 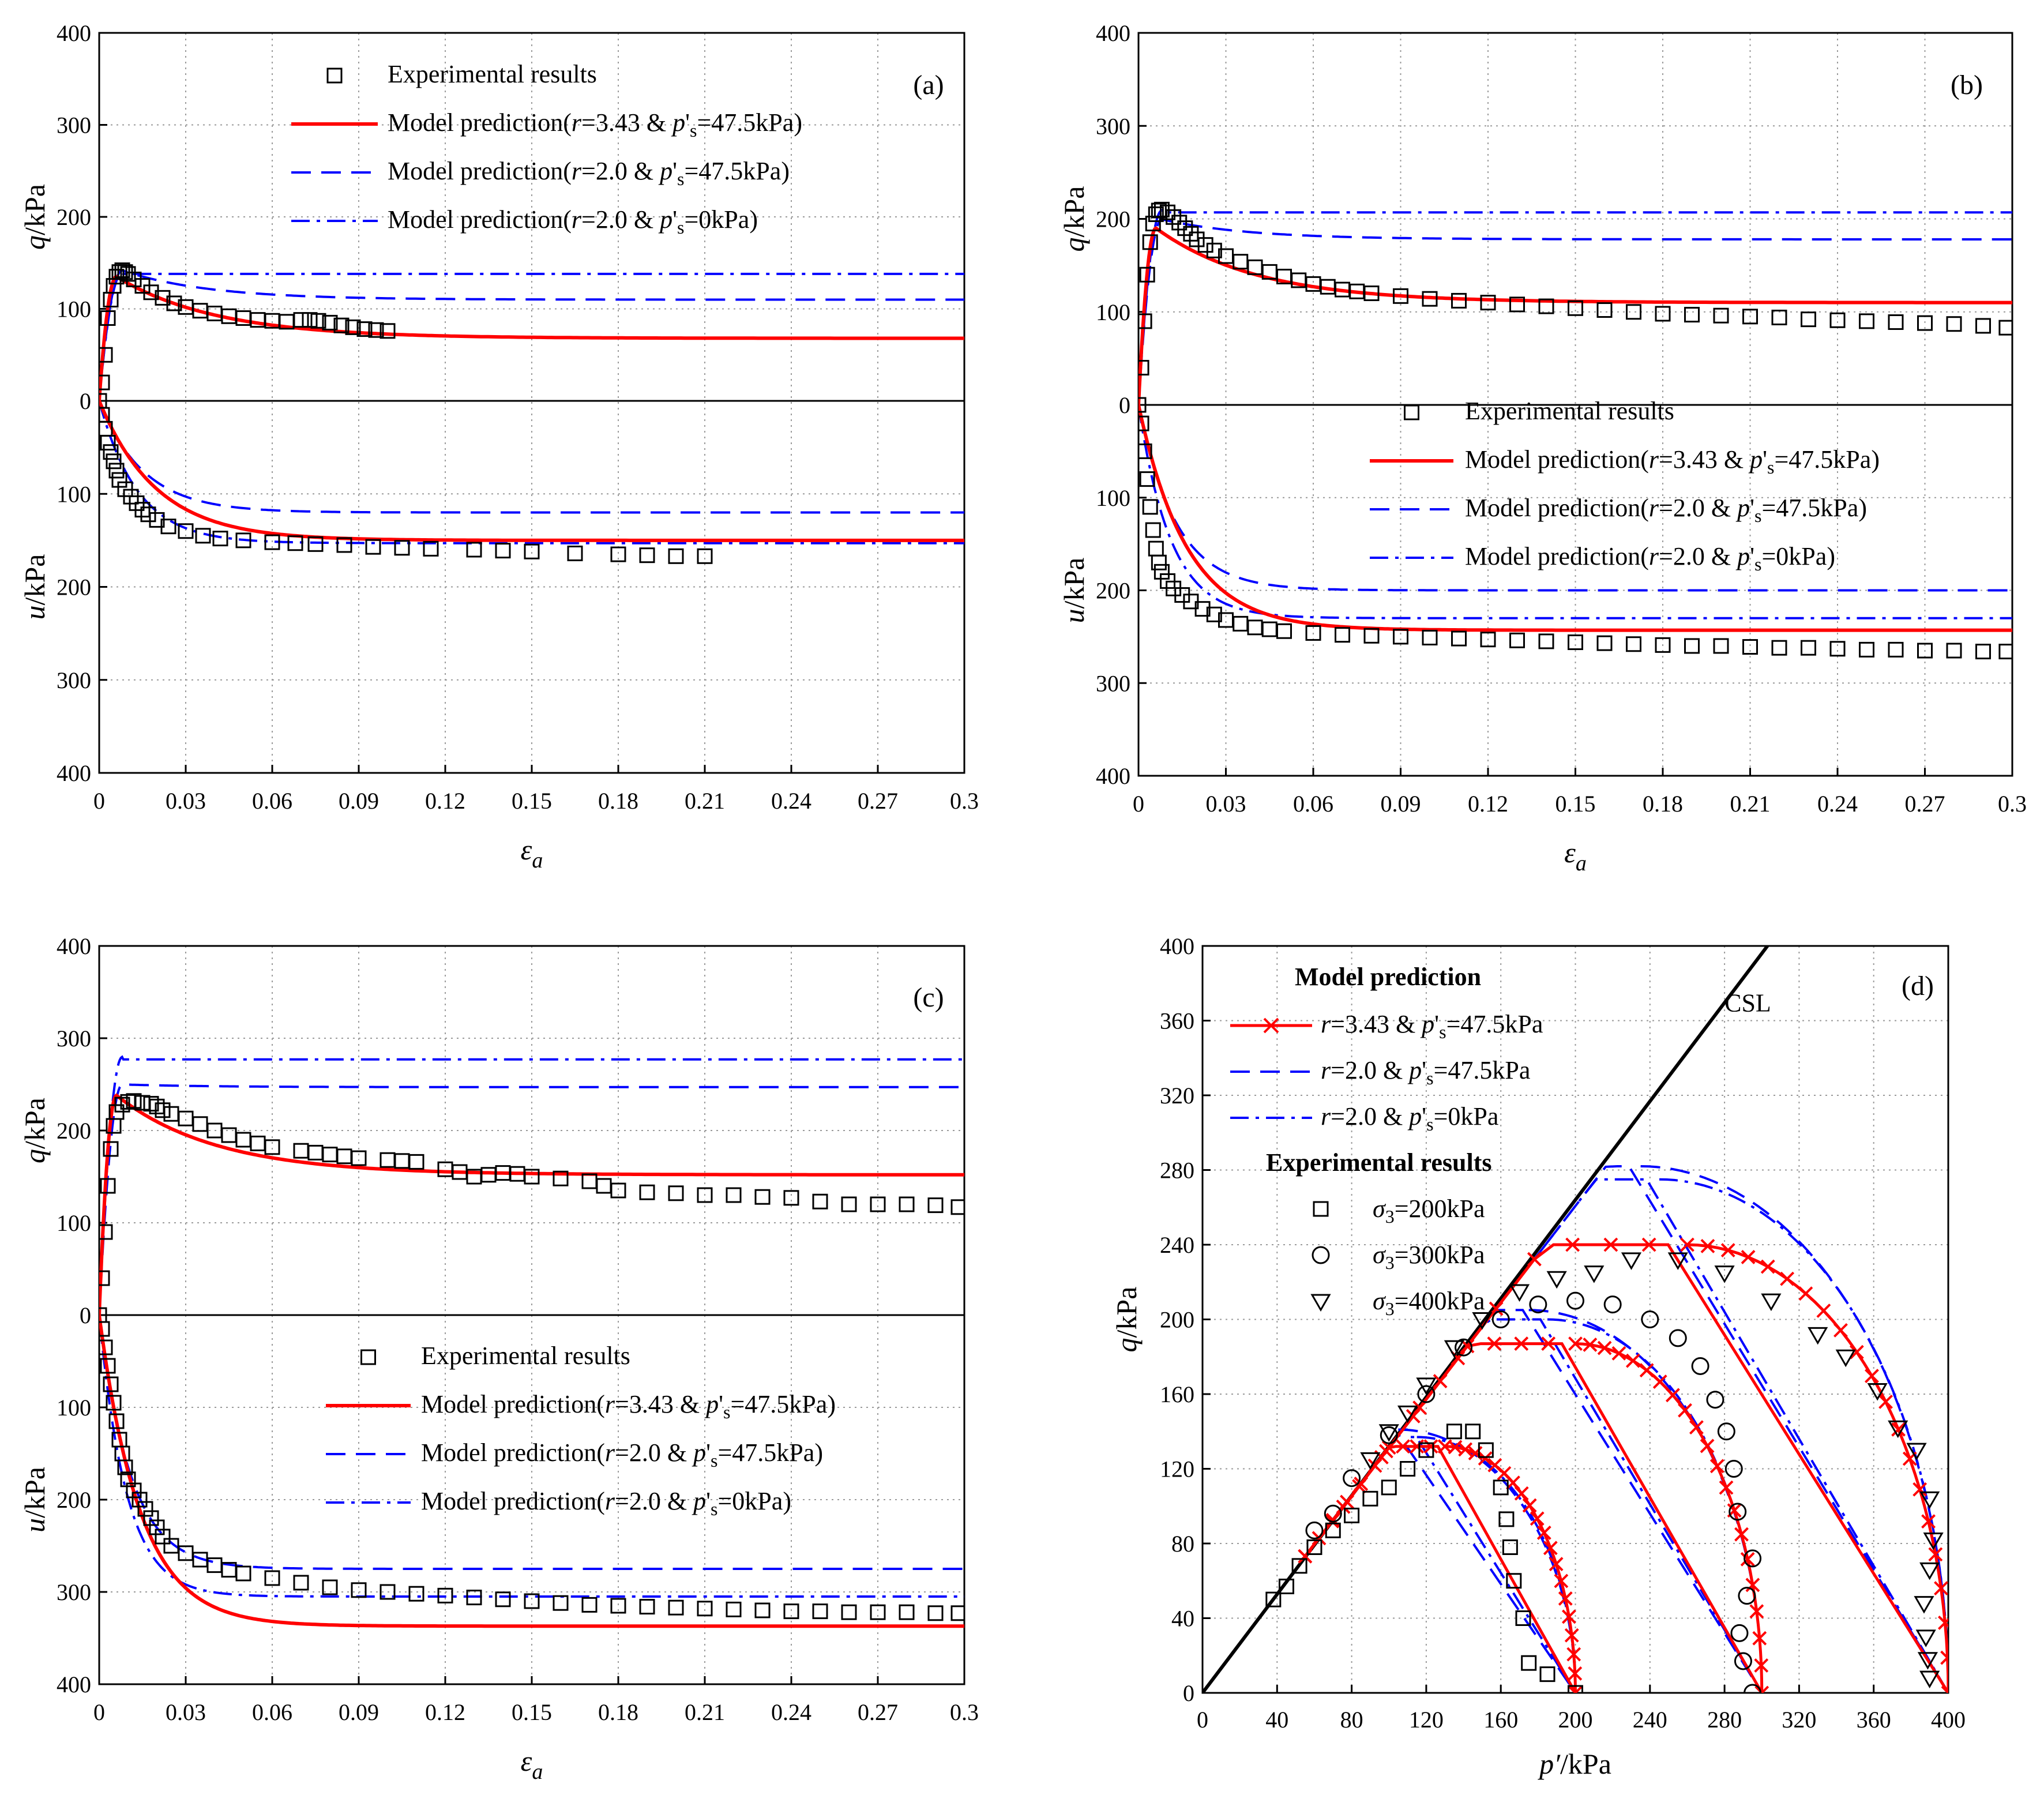 I want to click on stress-path-r20-ps47, so click(x=1677, y=1429).